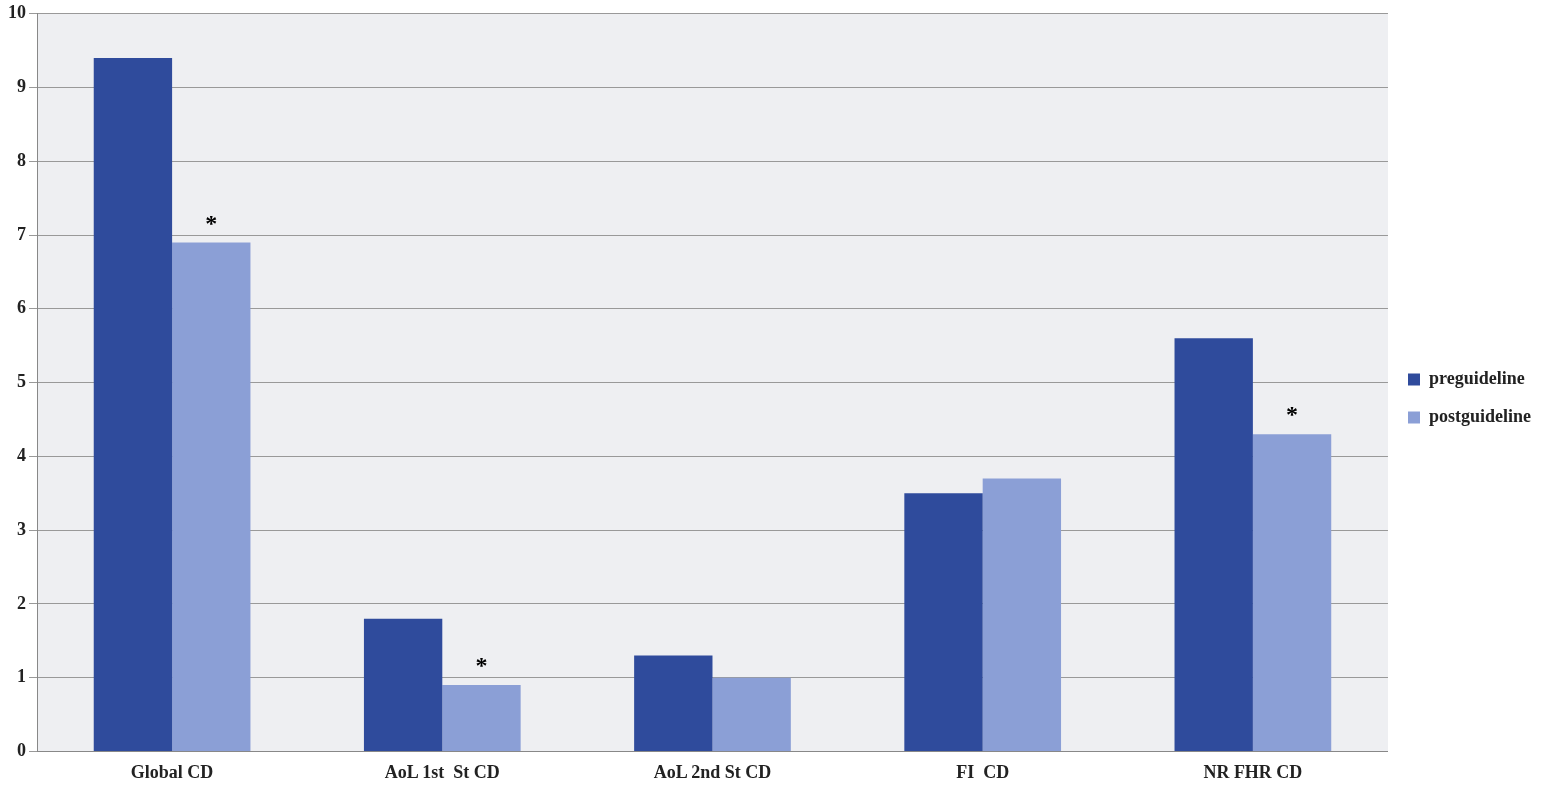  What do you see at coordinates (21, 86) in the screenshot?
I see `y-tick-label: 9` at bounding box center [21, 86].